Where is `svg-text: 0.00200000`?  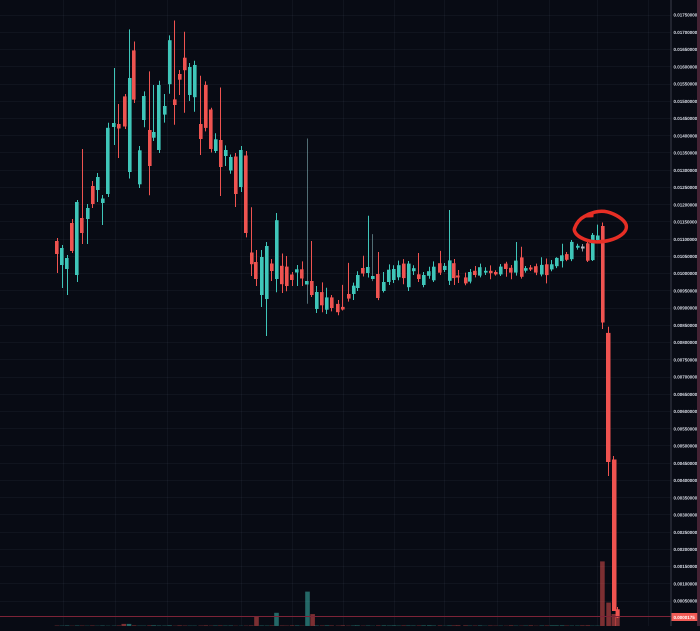
svg-text: 0.00200000 is located at coordinates (686, 549).